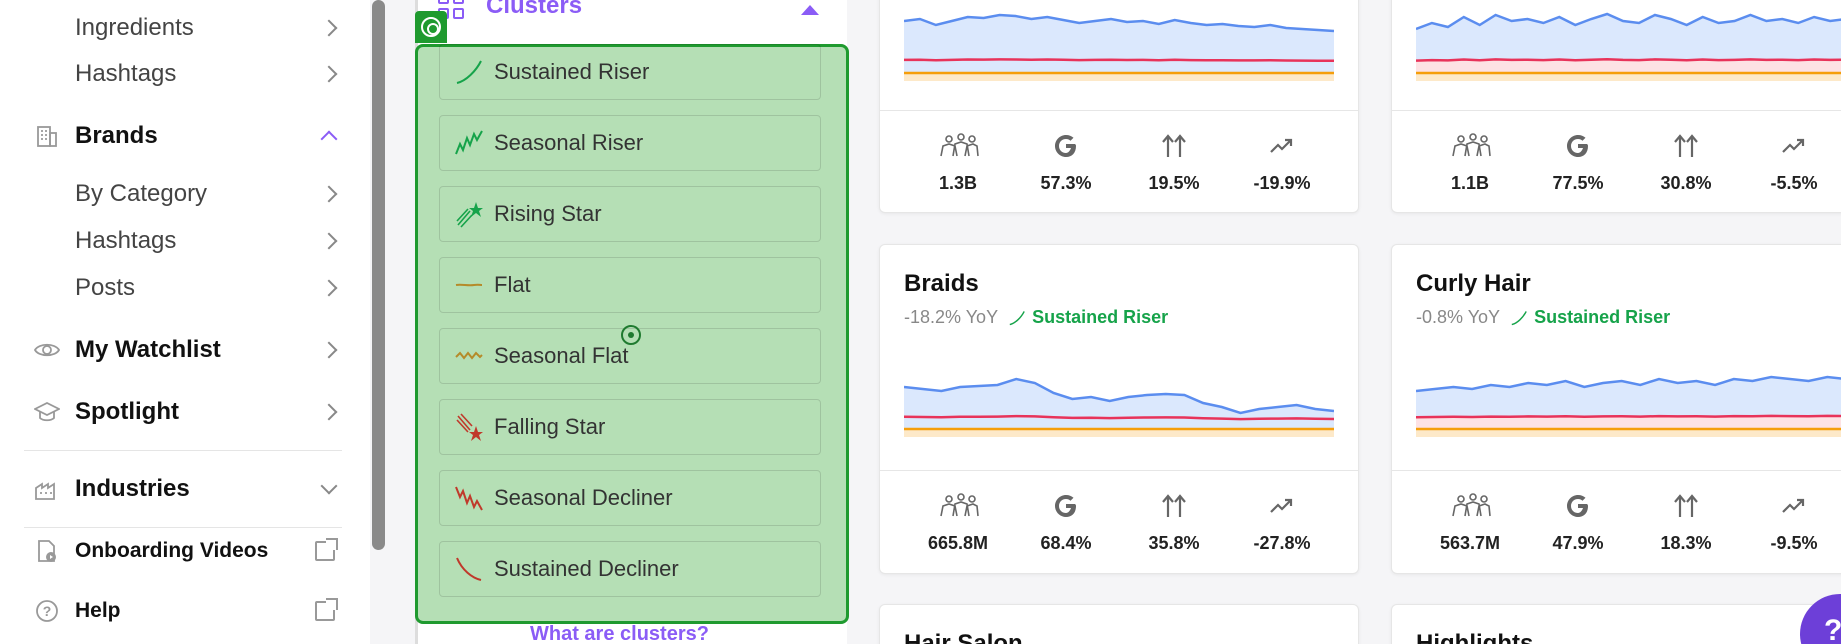 This screenshot has width=1841, height=644. I want to click on seasonal-flat-icon, so click(469, 355).